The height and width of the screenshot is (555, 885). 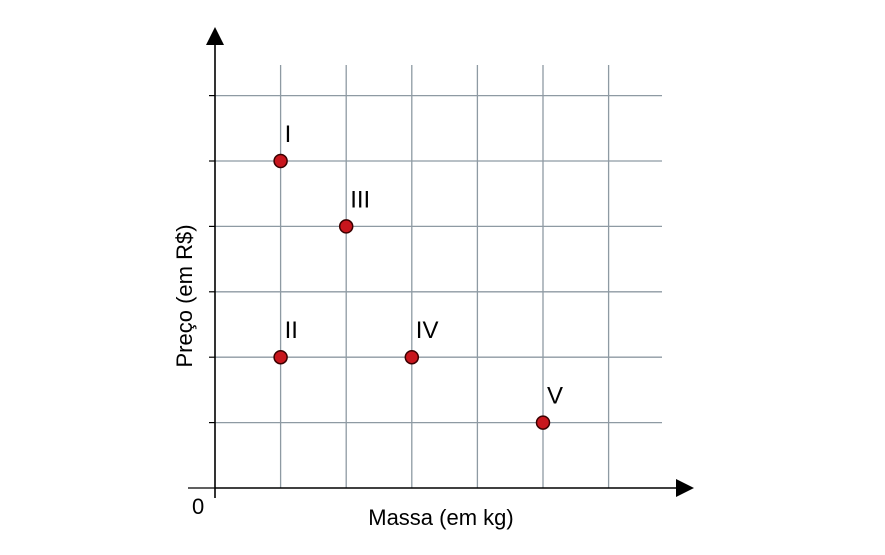 I want to click on y-axis-arrow, so click(x=215, y=36).